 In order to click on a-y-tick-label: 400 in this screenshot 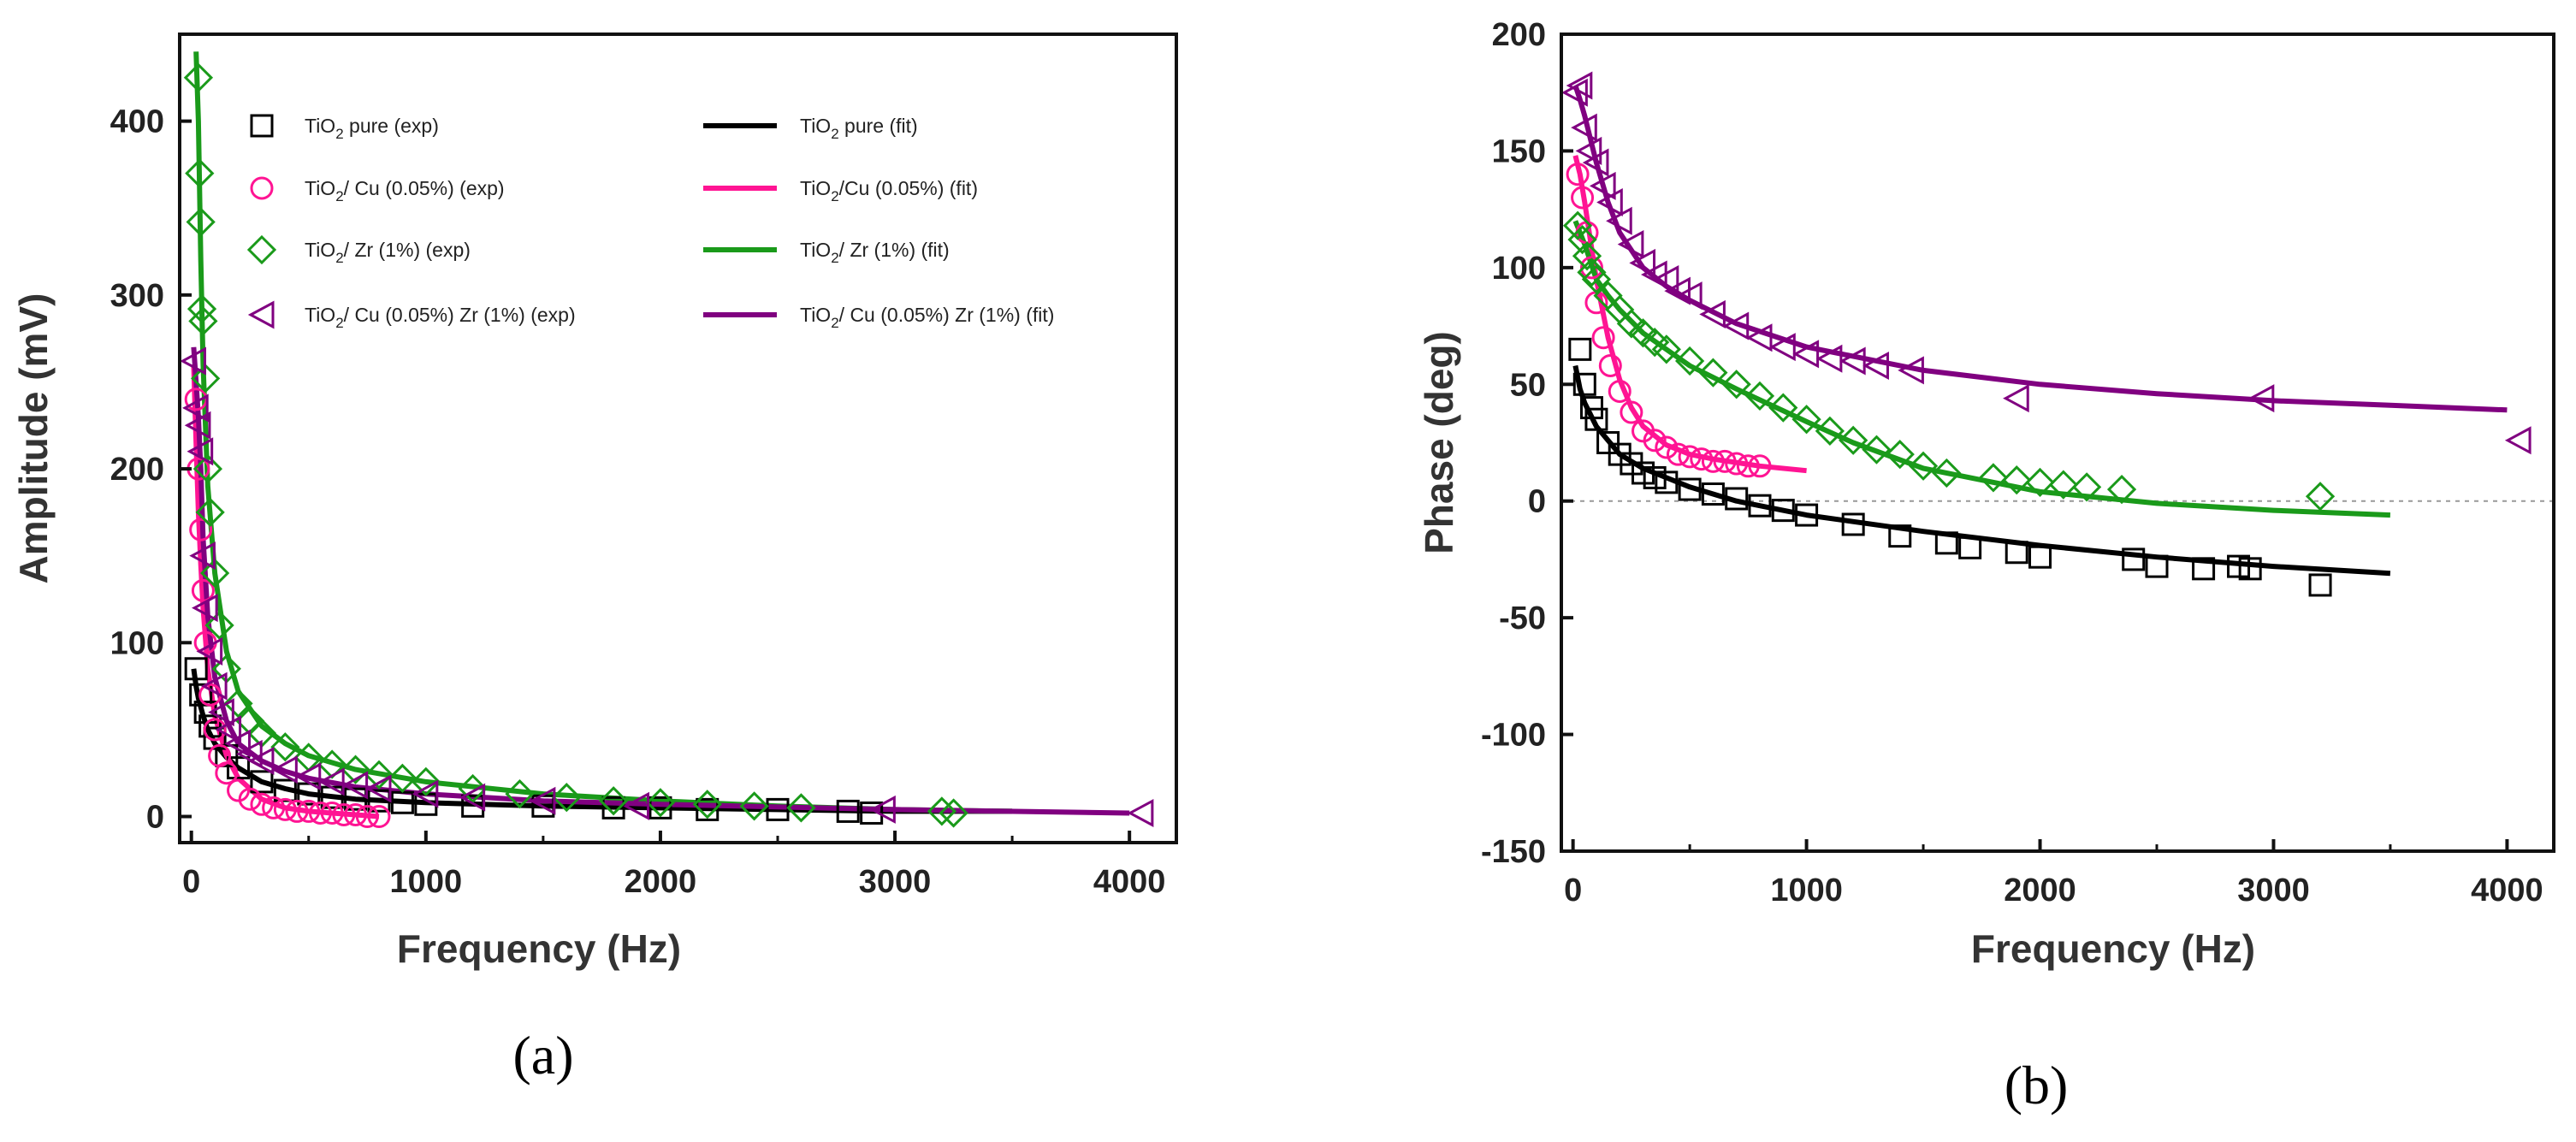, I will do `click(137, 122)`.